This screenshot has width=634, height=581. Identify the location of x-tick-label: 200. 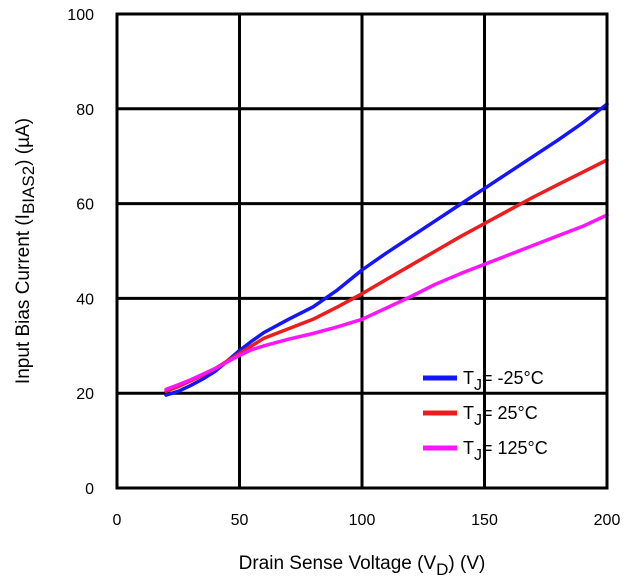
(607, 520).